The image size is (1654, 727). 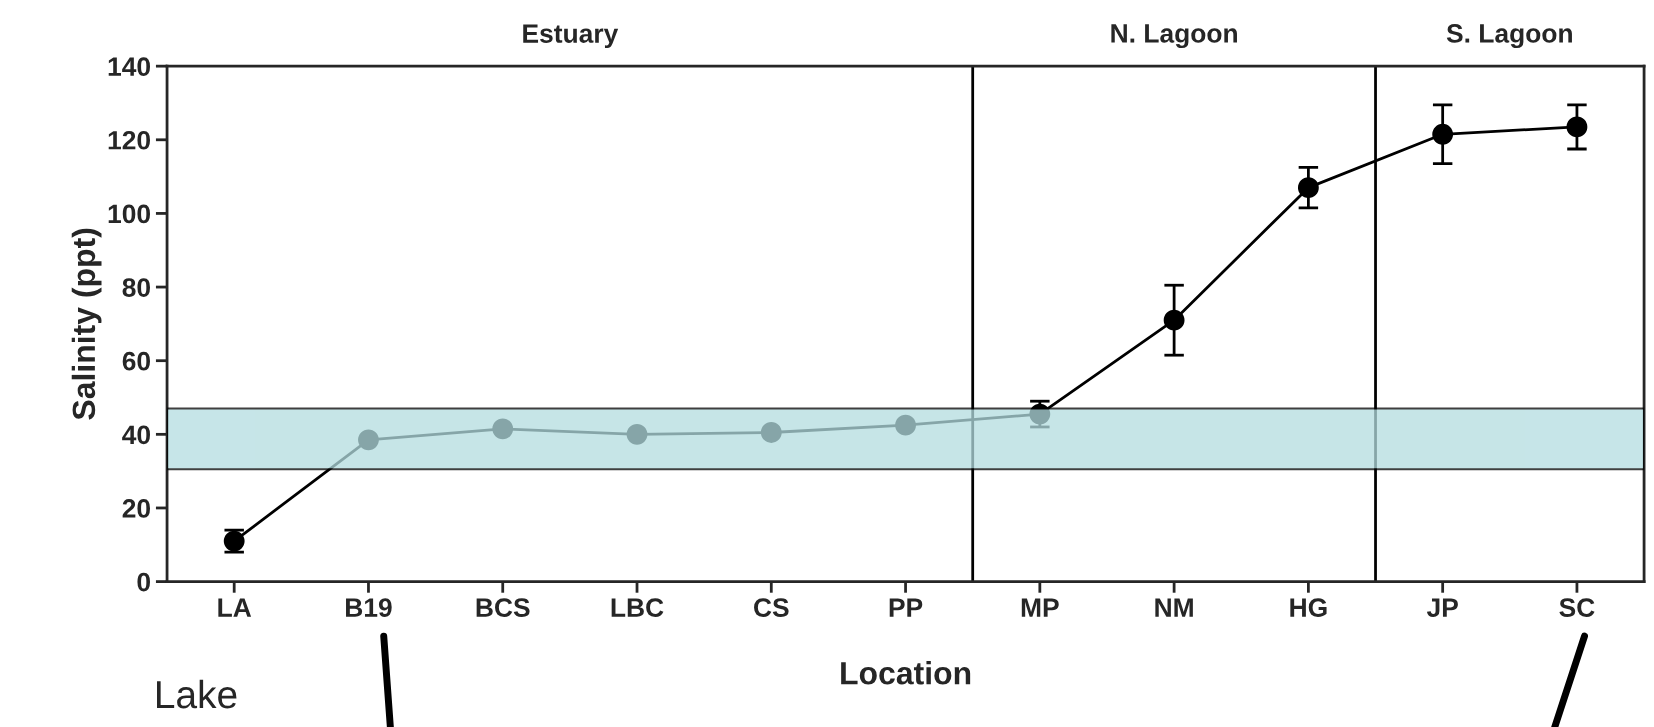 I want to click on y-tick-label: 0, so click(x=143, y=582).